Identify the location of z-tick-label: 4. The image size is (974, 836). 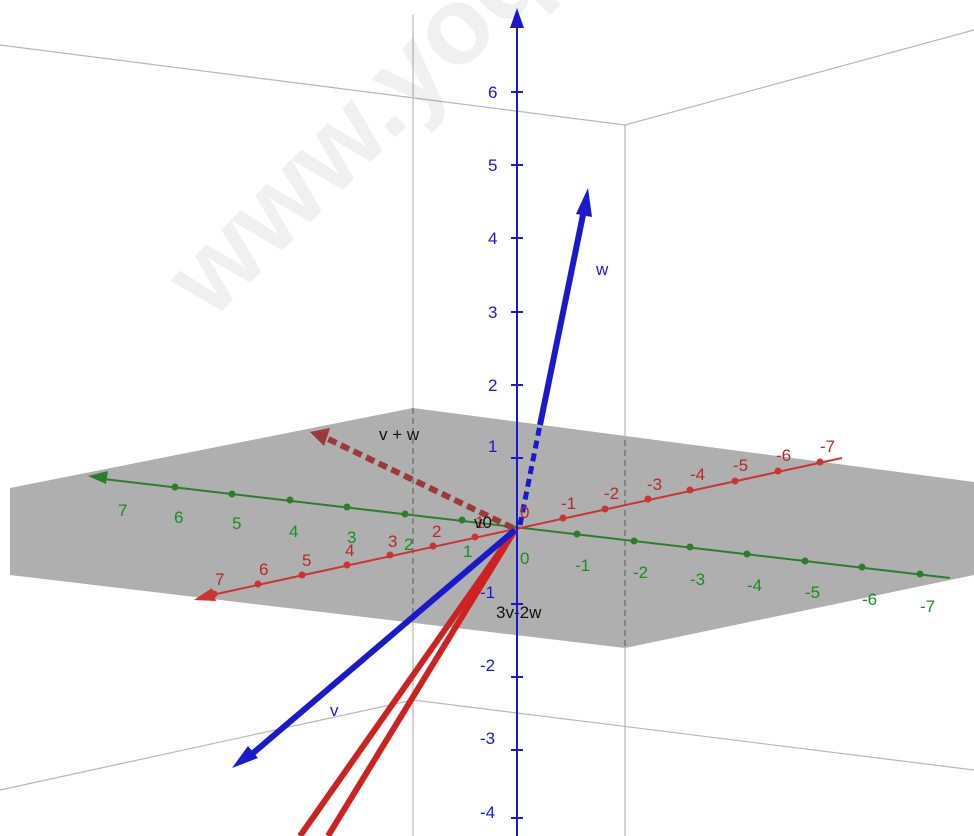
(492, 238).